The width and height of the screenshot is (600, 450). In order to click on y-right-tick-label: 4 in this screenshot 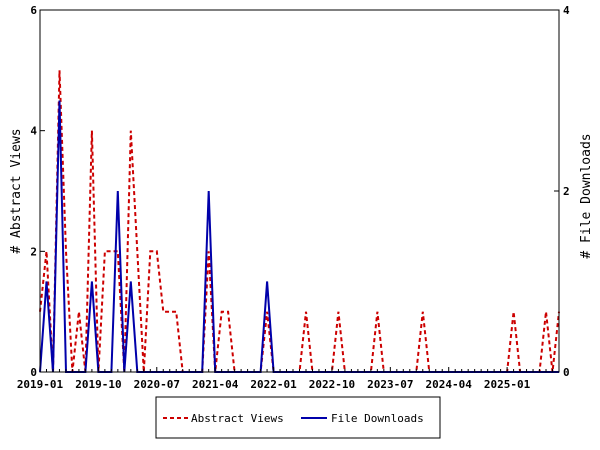, I will do `click(566, 10)`.